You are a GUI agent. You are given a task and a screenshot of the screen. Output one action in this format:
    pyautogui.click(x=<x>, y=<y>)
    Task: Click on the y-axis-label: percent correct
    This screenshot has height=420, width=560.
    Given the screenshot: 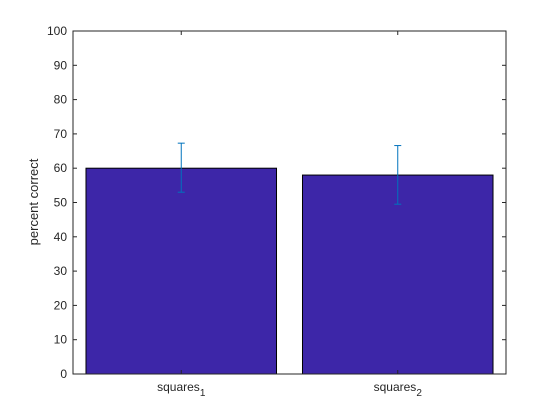 What is the action you would take?
    pyautogui.click(x=33, y=201)
    